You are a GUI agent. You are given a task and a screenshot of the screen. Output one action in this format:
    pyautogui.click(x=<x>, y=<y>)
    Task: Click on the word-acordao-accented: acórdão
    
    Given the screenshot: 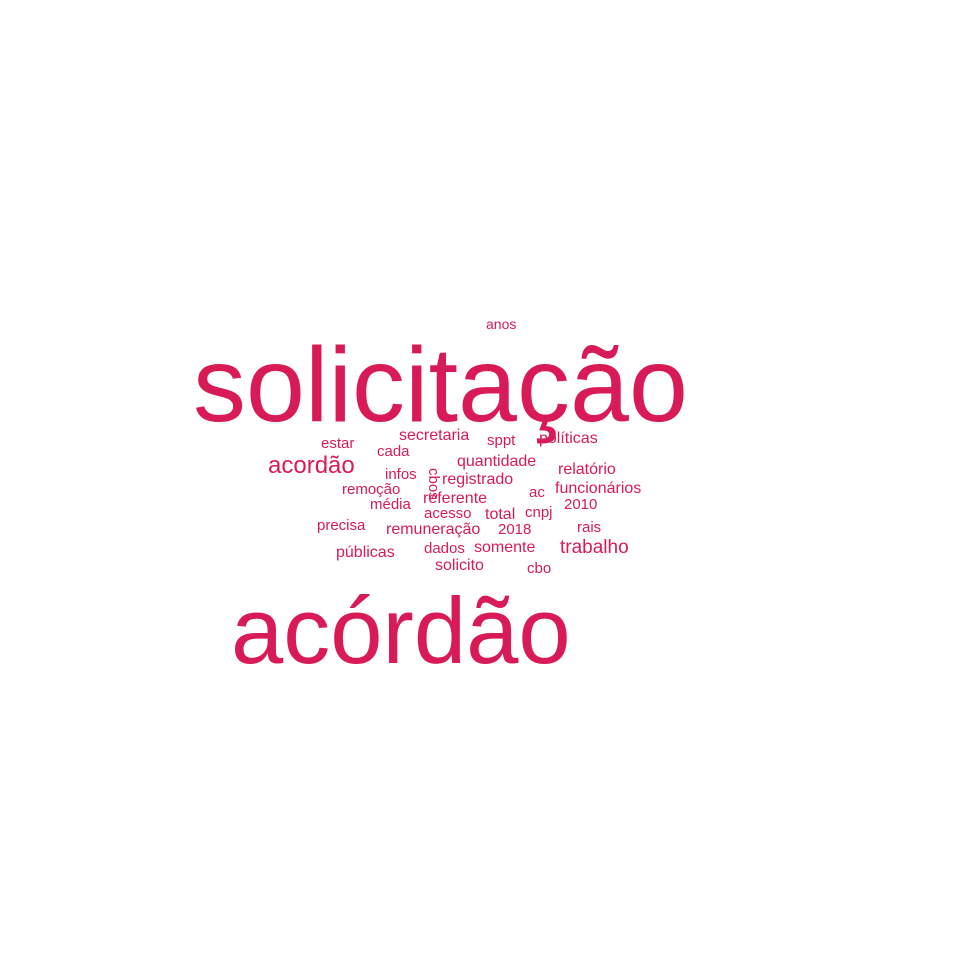 What is the action you would take?
    pyautogui.click(x=401, y=630)
    